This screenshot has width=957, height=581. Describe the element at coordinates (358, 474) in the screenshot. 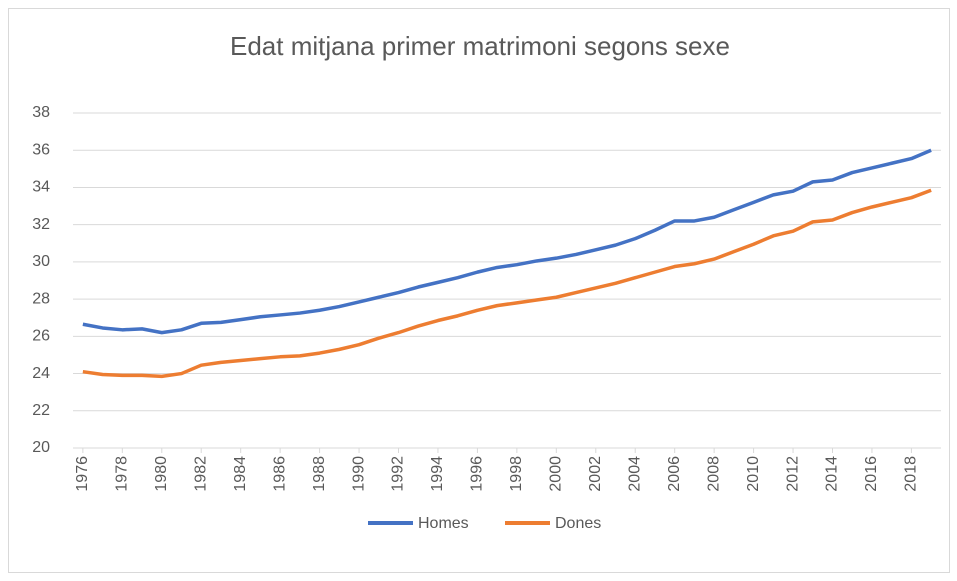

I see `x-tick-label: 1990` at that location.